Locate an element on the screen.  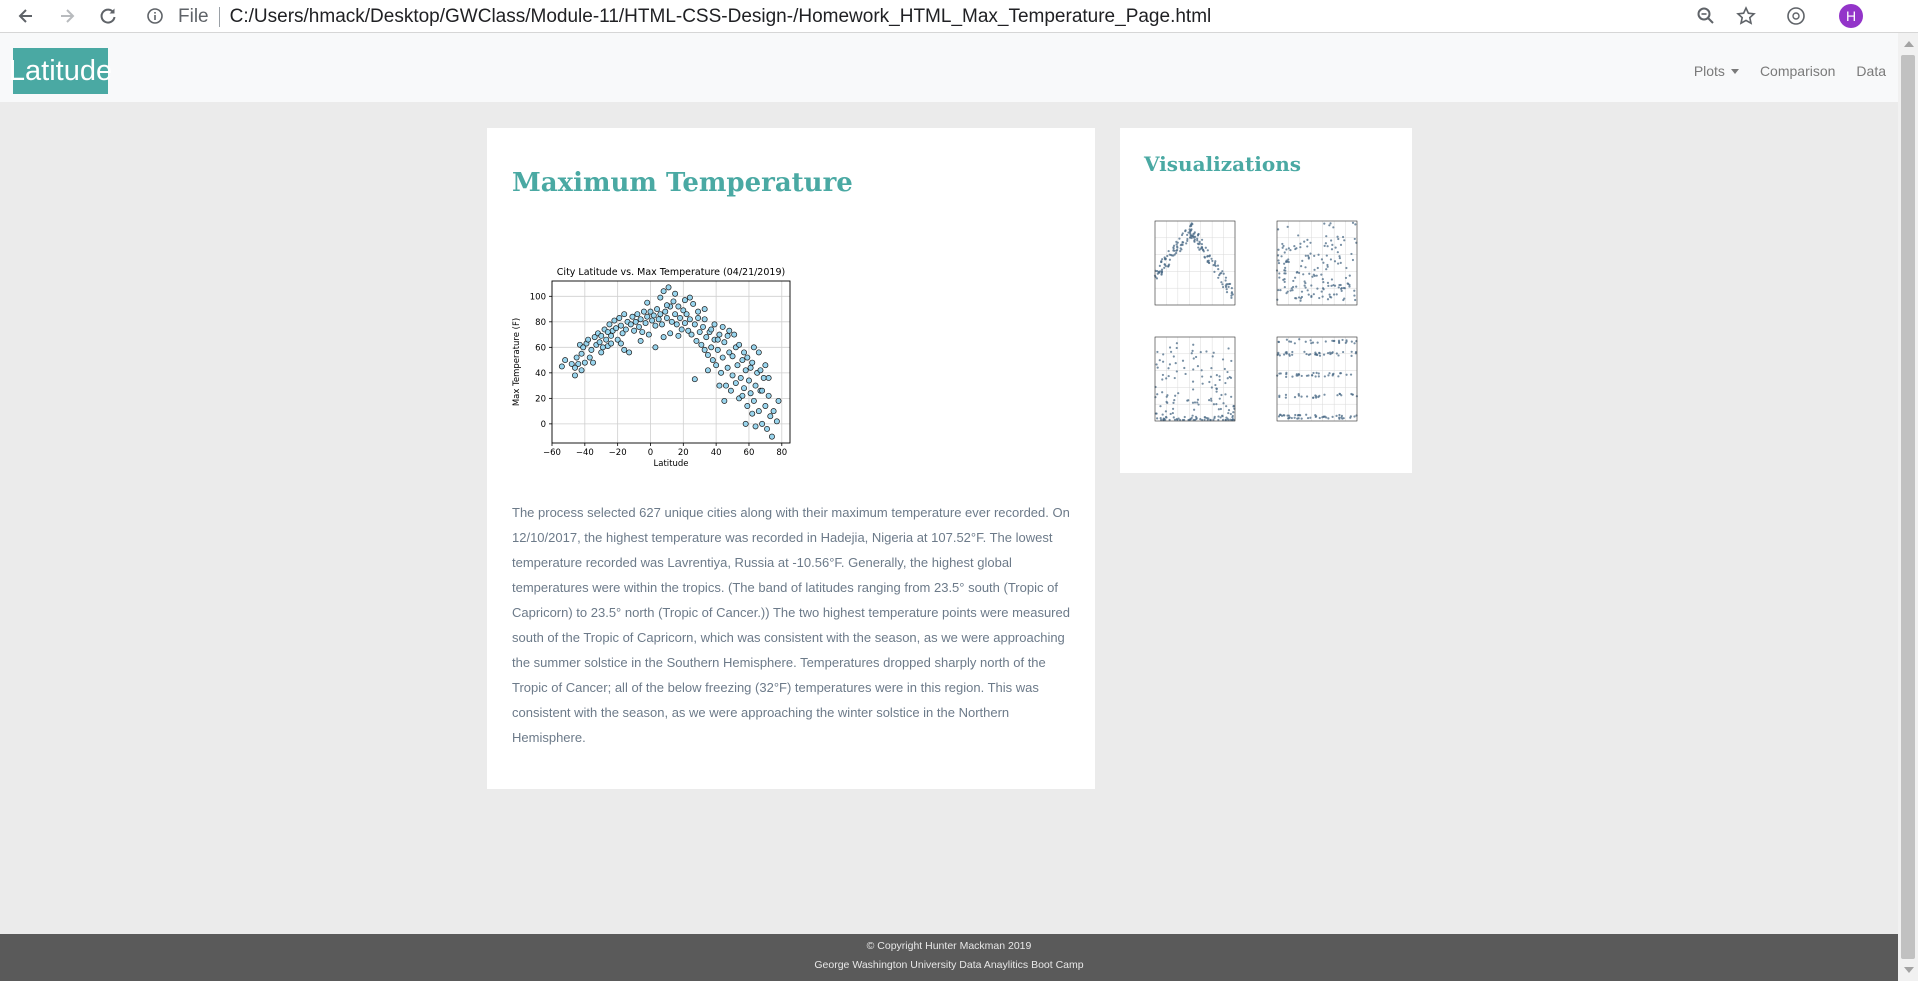
info-icon is located at coordinates (155, 18).